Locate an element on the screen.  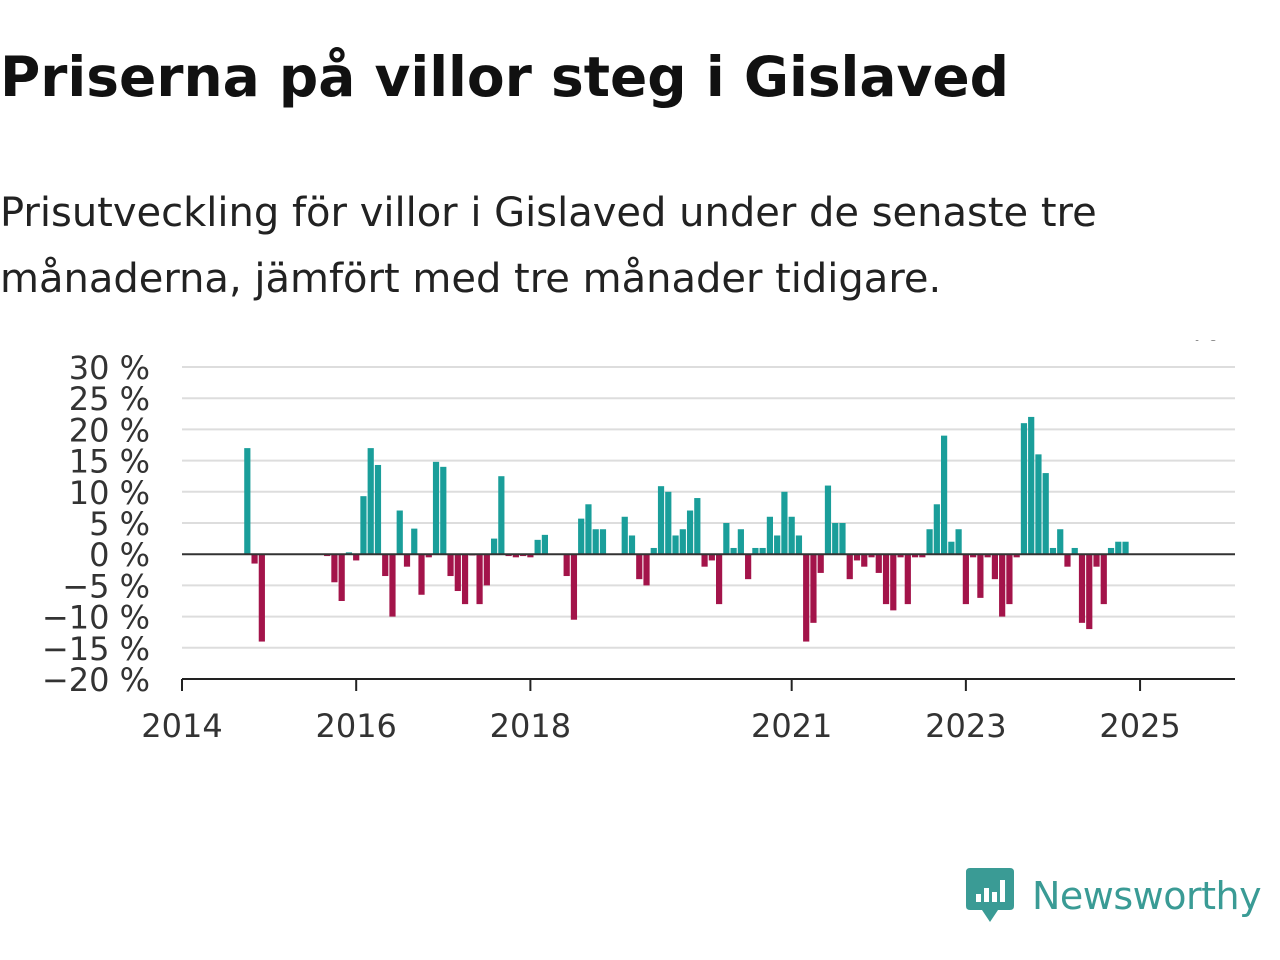
y-tick-label: −10 % is located at coordinates (96, 618).